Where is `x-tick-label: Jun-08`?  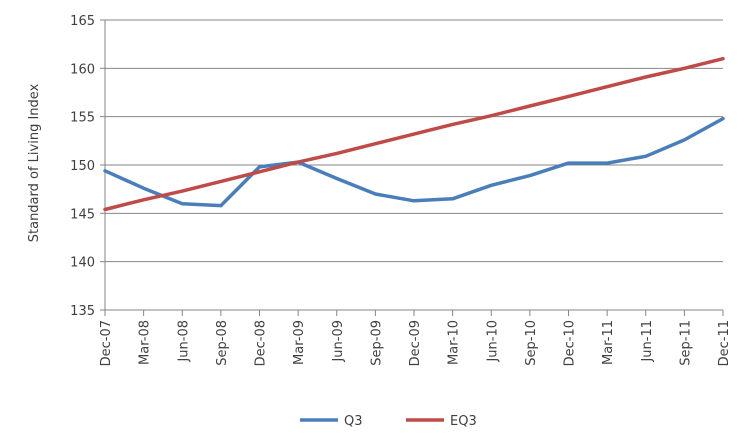 x-tick-label: Jun-08 is located at coordinates (183, 341).